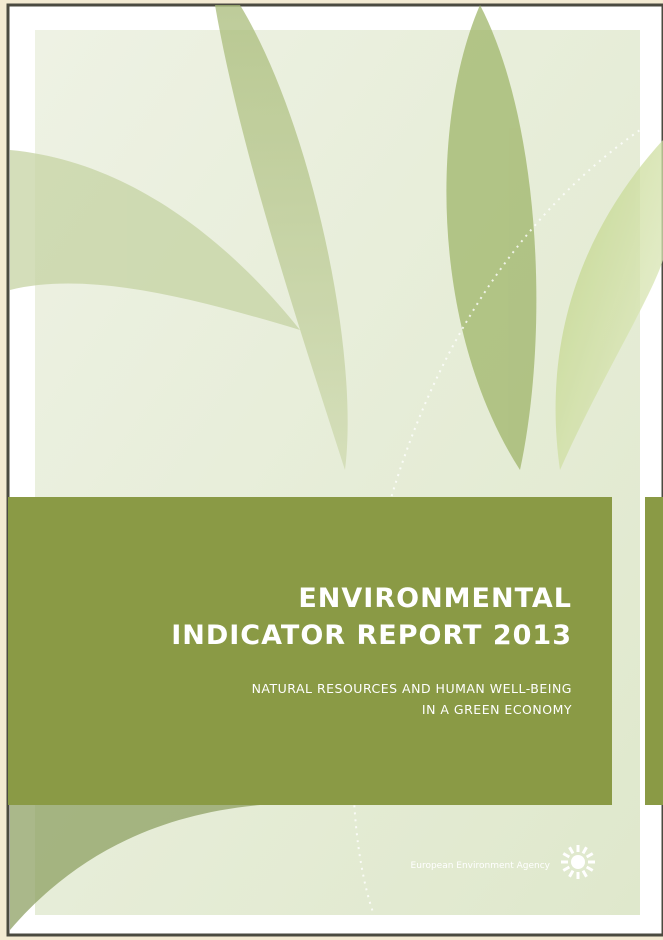 Image resolution: width=663 pixels, height=940 pixels. Describe the element at coordinates (435, 598) in the screenshot. I see `title: ENVIRONMENTAL` at that location.